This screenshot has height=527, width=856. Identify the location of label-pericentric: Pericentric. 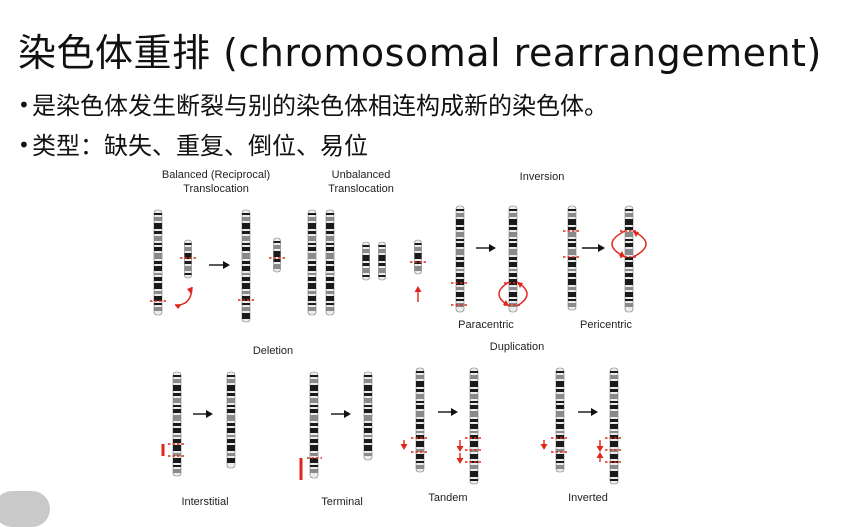
(606, 325).